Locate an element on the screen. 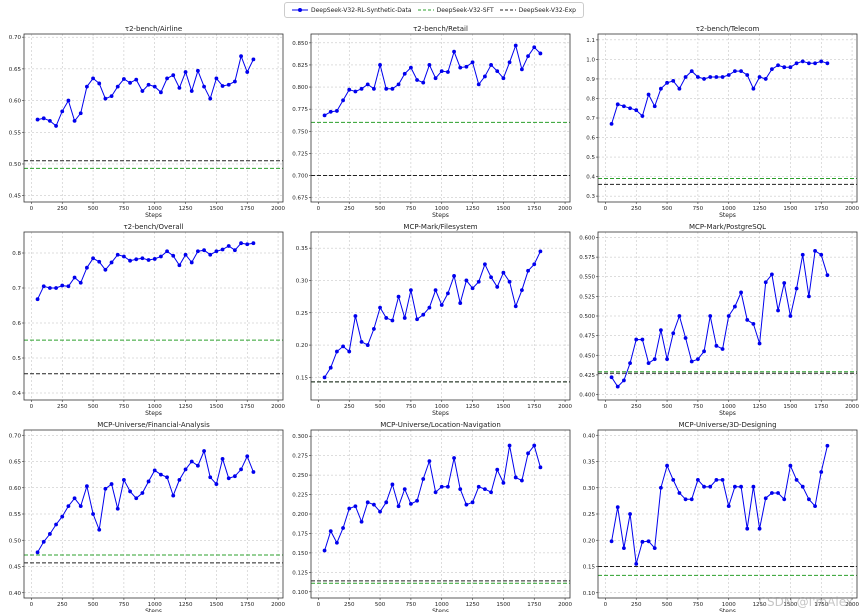 Image resolution: width=859 pixels, height=612 pixels. y-tick-label: 0.30 is located at coordinates (589, 489).